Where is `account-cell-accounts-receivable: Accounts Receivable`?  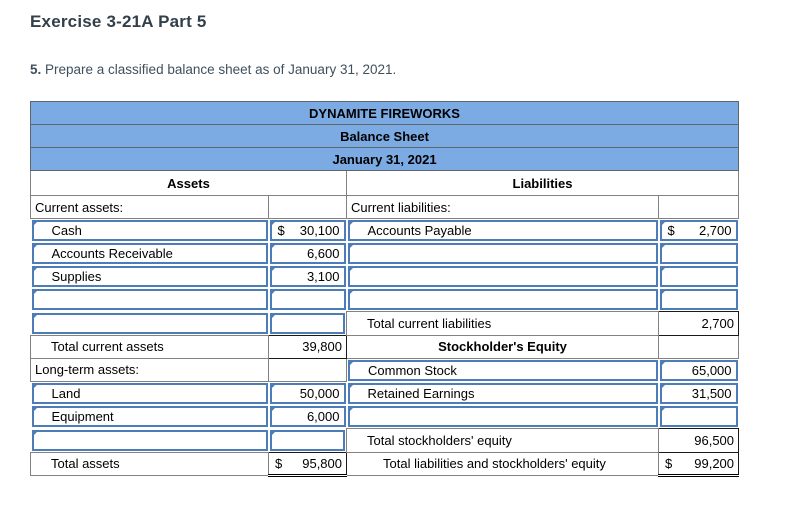 account-cell-accounts-receivable: Accounts Receivable is located at coordinates (150, 253).